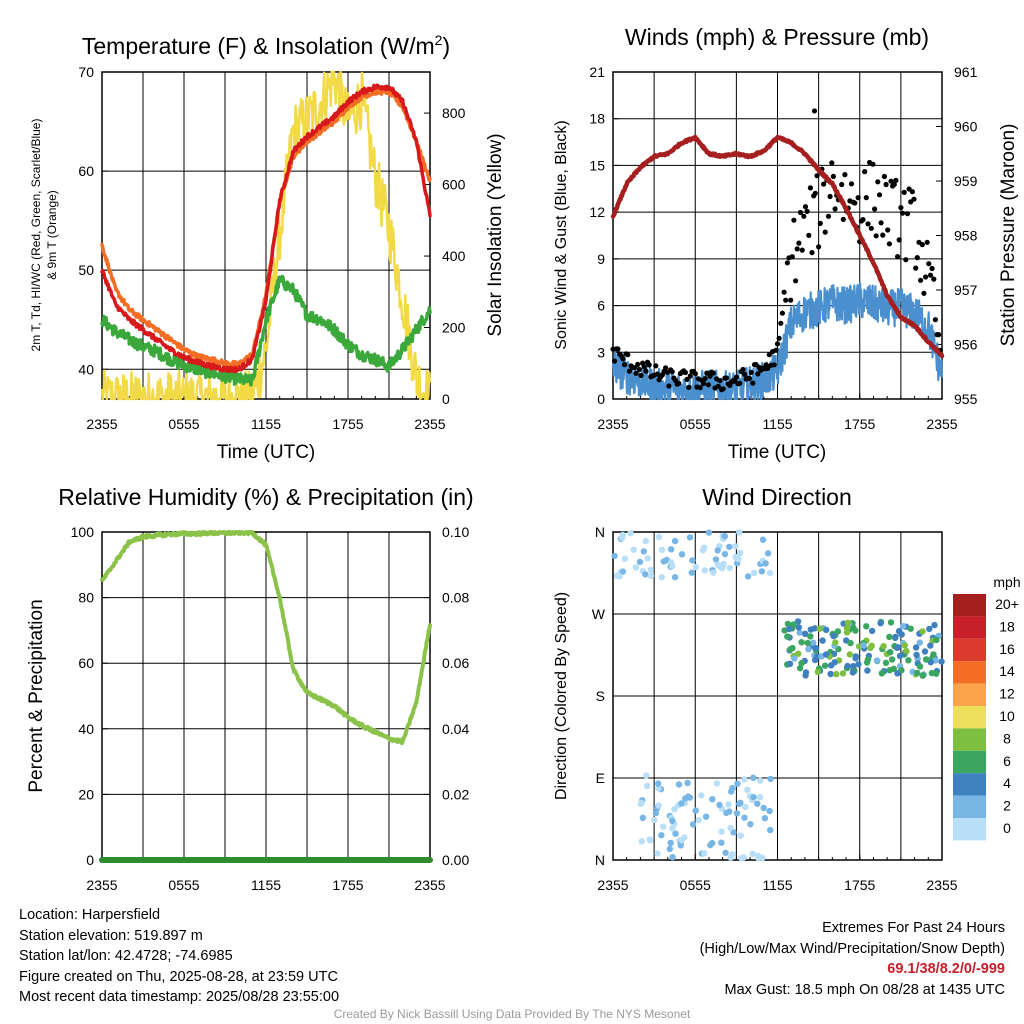 The height and width of the screenshot is (1024, 1024). I want to click on x-tick-label: 2355, so click(101, 885).